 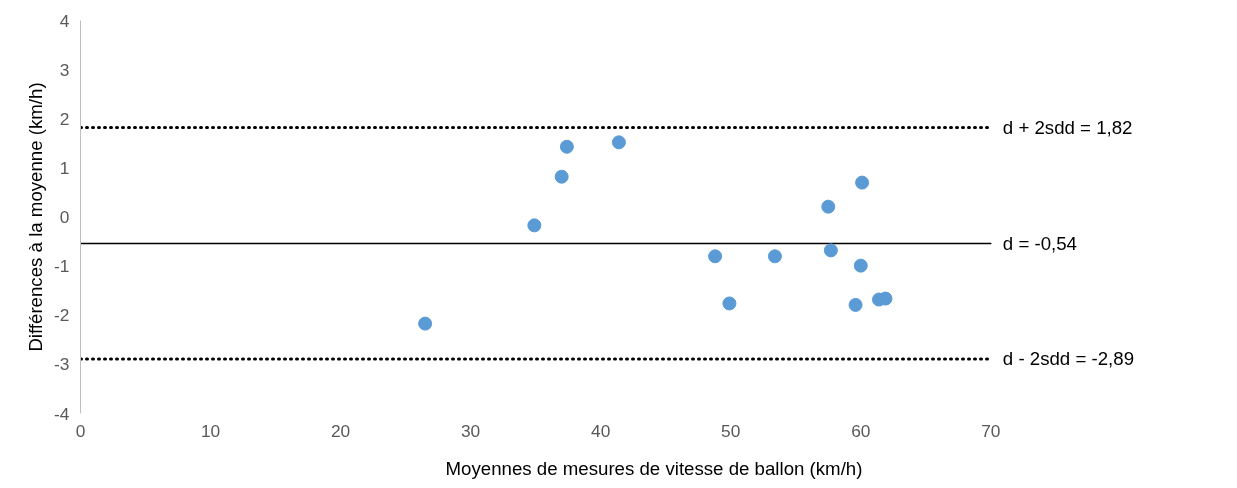 What do you see at coordinates (1039, 244) in the screenshot?
I see `ref-line-label: d = -0,54` at bounding box center [1039, 244].